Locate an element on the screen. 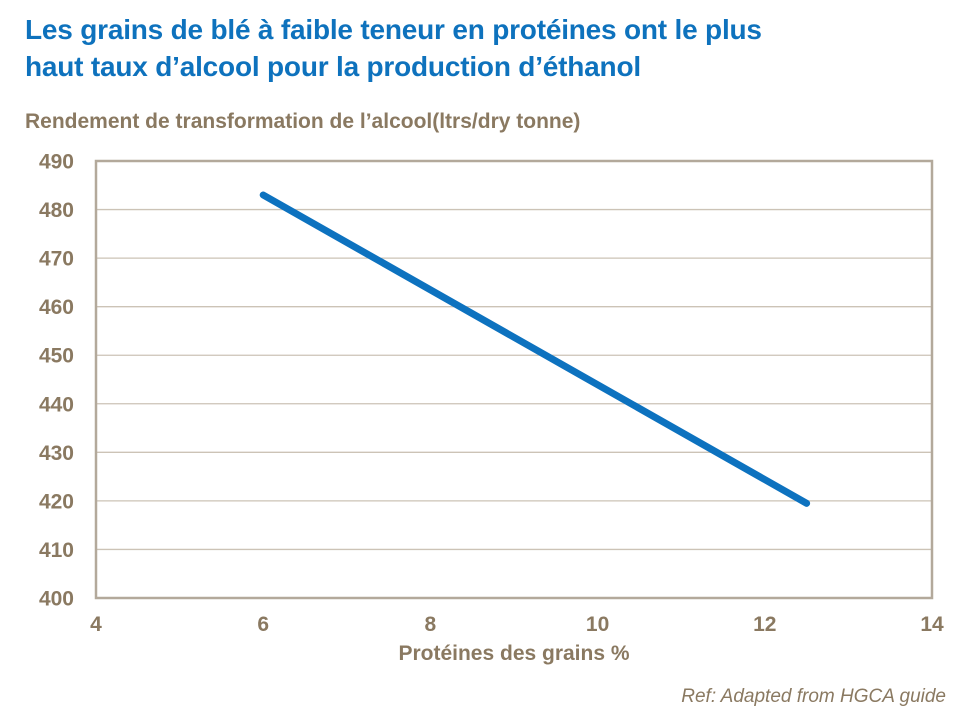 Image resolution: width=960 pixels, height=720 pixels. x-tick-label: 12 is located at coordinates (764, 624).